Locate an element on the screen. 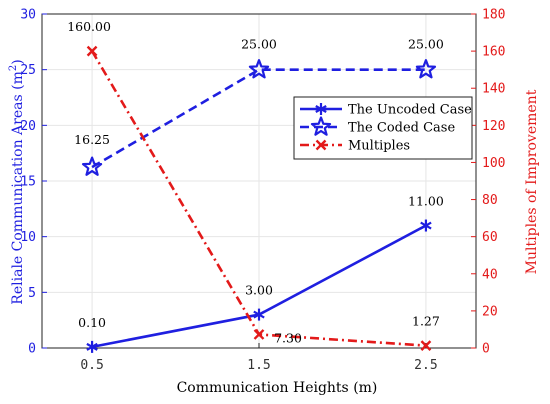 The height and width of the screenshot is (404, 550). right-axis-ticks: 0 20 40 60 80 100 120 140 160 180 is located at coordinates (488, 182).